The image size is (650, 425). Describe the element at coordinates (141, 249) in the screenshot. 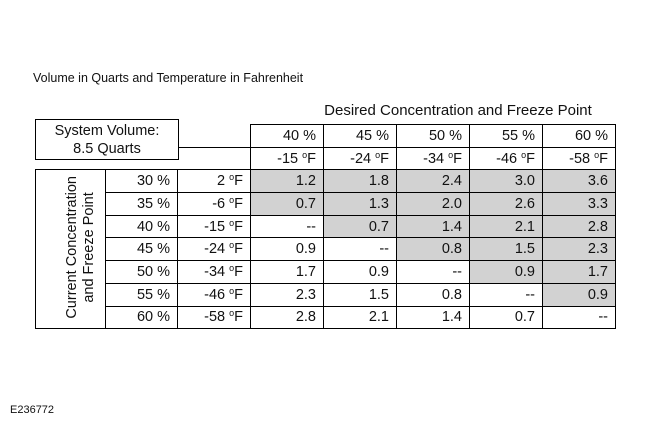

I see `current-concentration-cell: 45 %` at that location.